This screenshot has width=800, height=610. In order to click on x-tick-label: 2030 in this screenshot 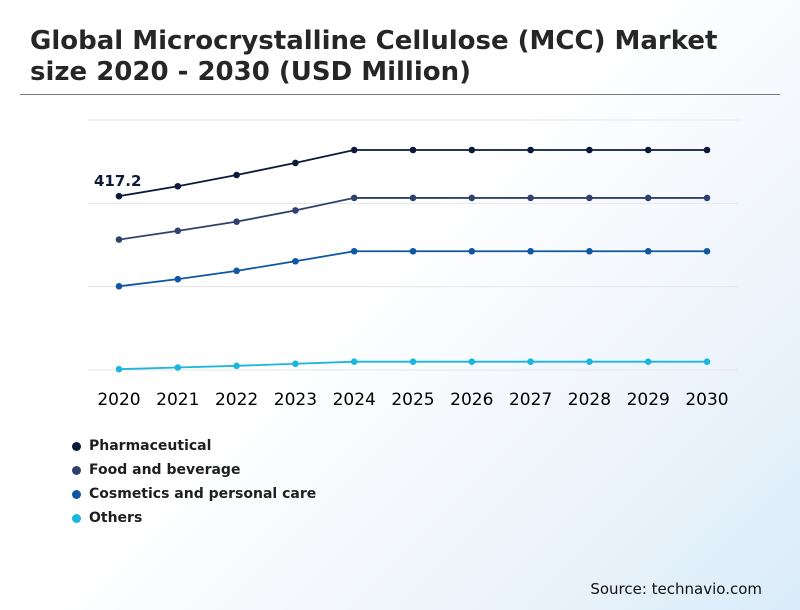, I will do `click(706, 400)`.